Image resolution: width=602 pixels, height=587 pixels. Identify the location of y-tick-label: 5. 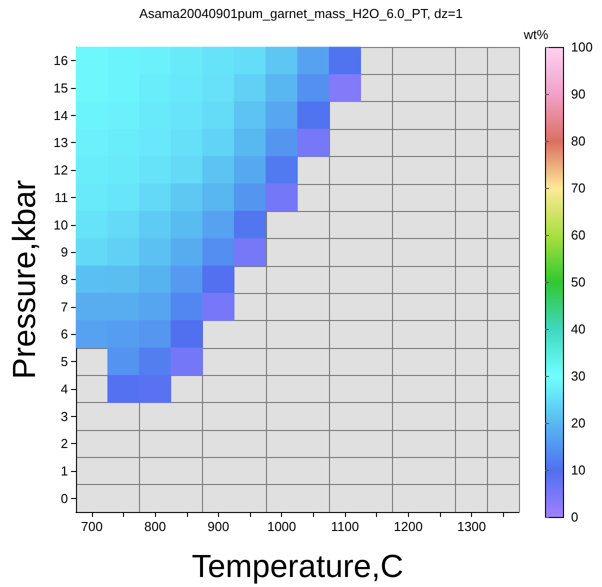
(64, 362).